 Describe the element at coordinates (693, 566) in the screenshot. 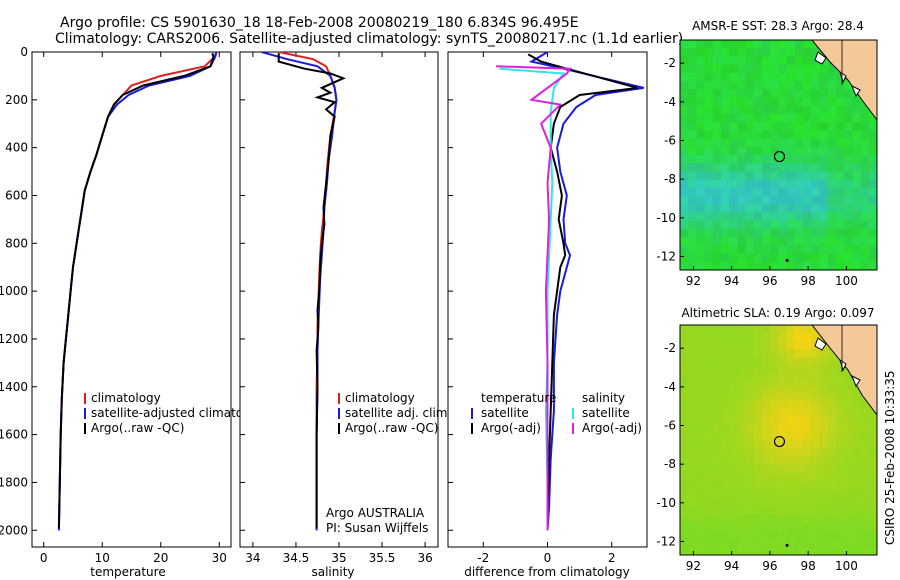

I see `map-x-tick-label: 92` at that location.